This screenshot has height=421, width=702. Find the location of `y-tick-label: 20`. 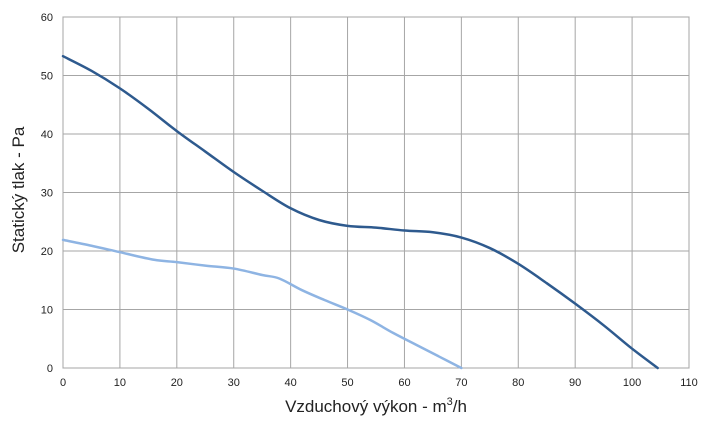

y-tick-label: 20 is located at coordinates (47, 252).